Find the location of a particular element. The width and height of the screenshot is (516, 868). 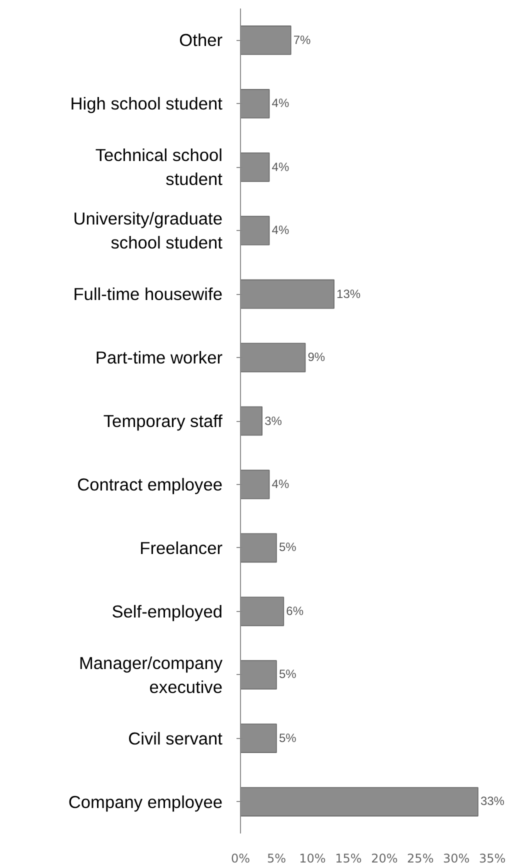

y-tick-label: University/graduate school student is located at coordinates (148, 230).